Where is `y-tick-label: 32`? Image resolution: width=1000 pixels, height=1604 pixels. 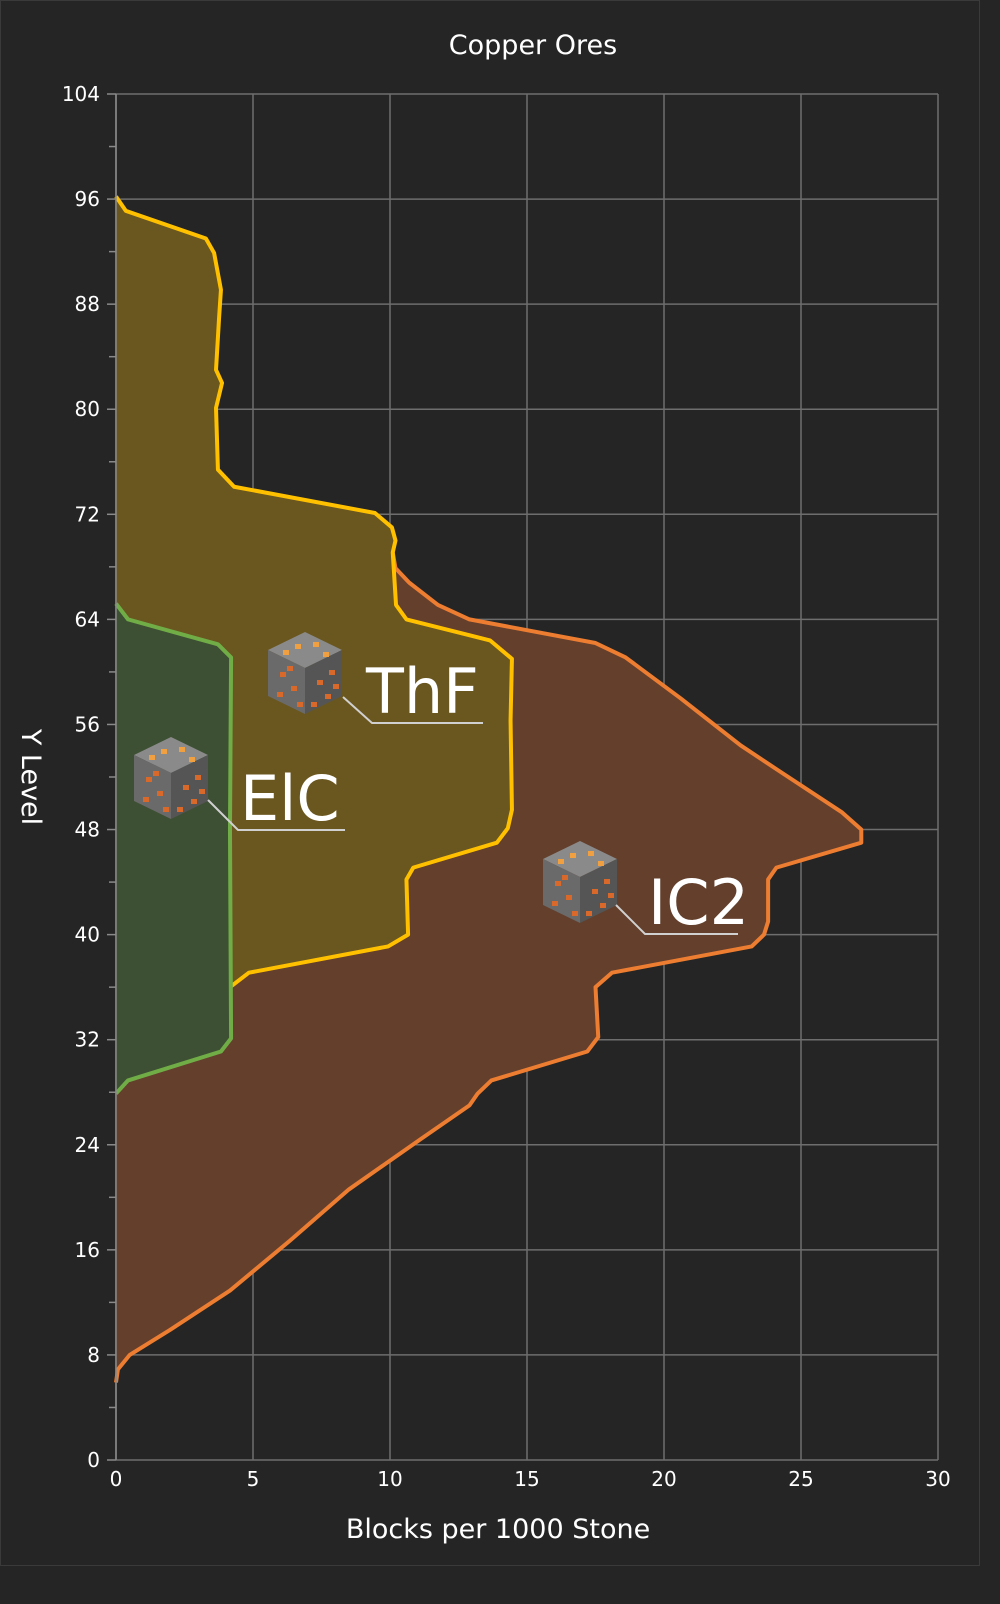
y-tick-label: 32 is located at coordinates (87, 1040).